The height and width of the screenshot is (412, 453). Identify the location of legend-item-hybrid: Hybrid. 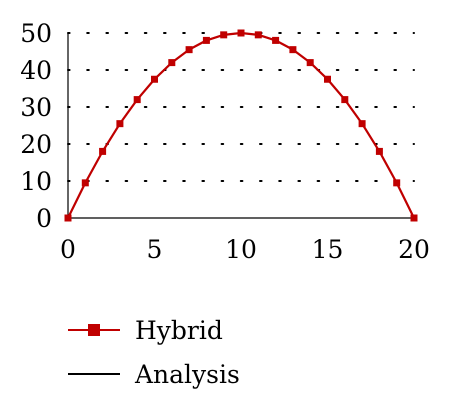
(145, 330).